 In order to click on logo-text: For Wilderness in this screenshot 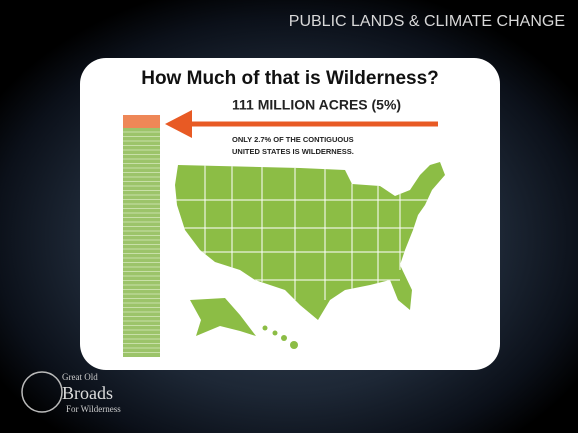, I will do `click(93, 409)`.